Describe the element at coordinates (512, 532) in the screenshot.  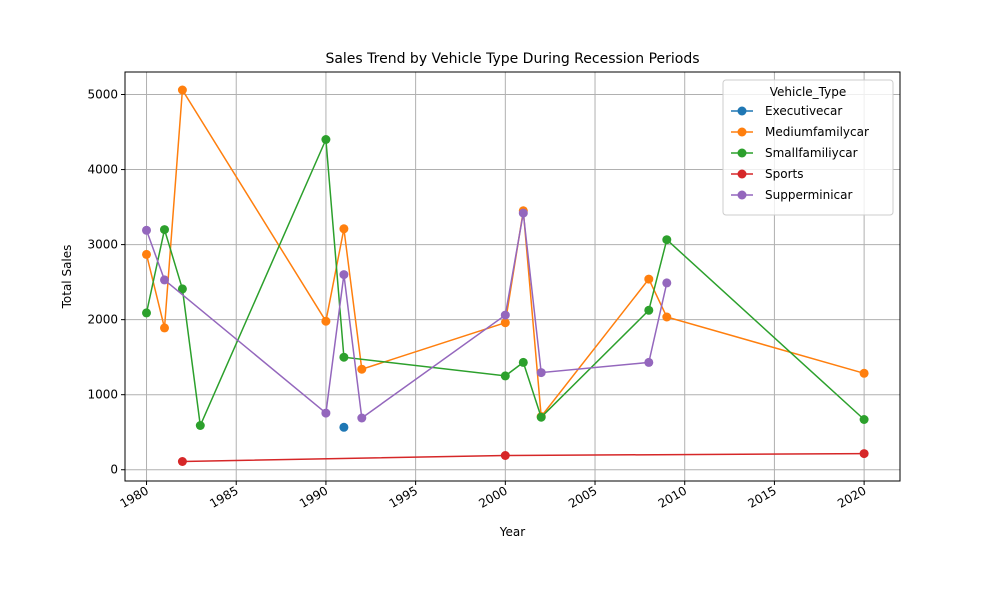
I see `x-axis-title: Year` at that location.